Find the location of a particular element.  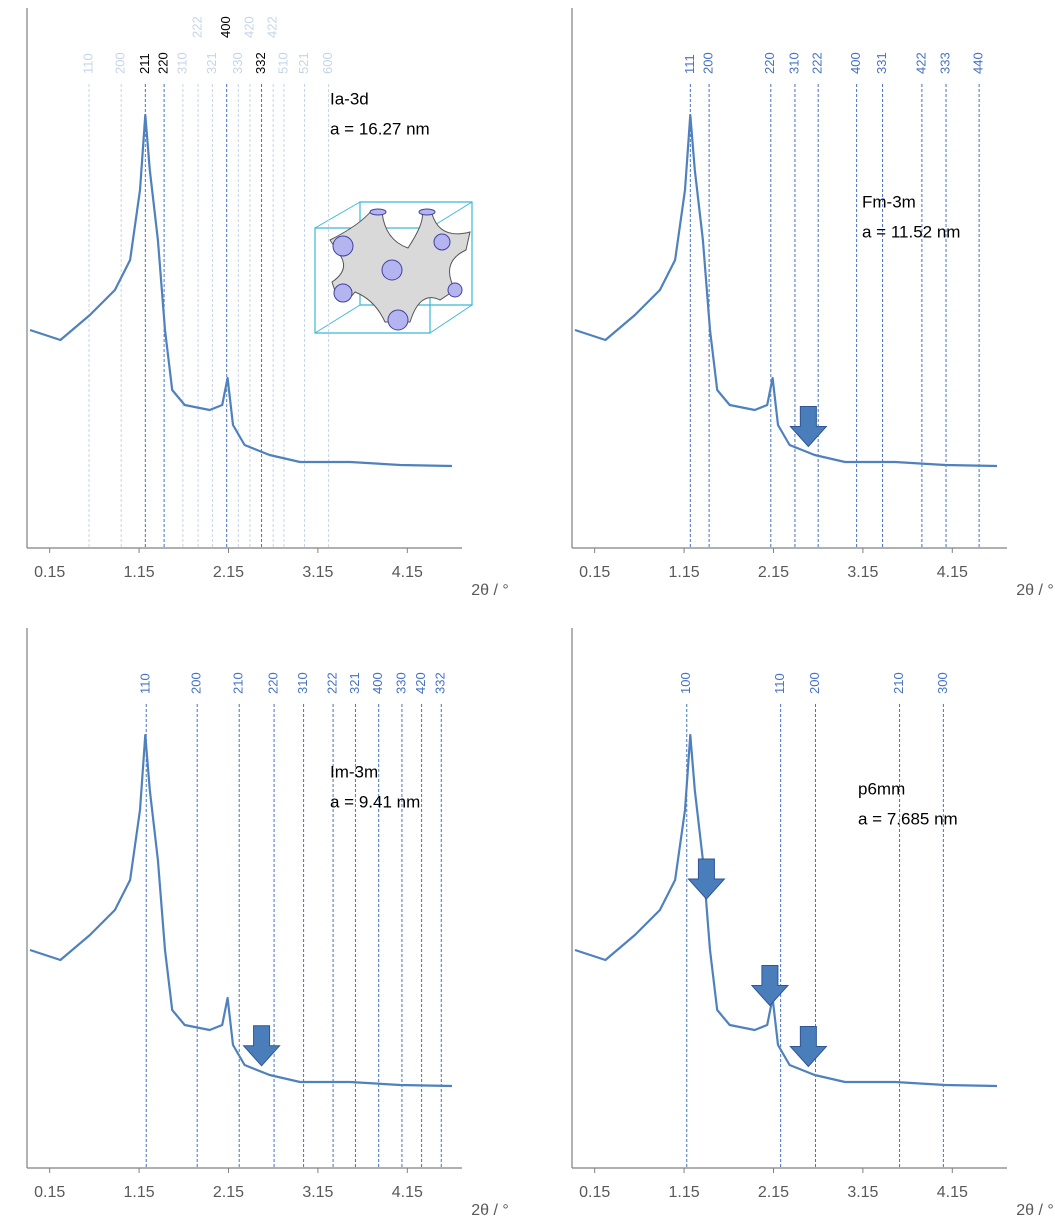

annotation: a = 9.41 nm is located at coordinates (375, 801).